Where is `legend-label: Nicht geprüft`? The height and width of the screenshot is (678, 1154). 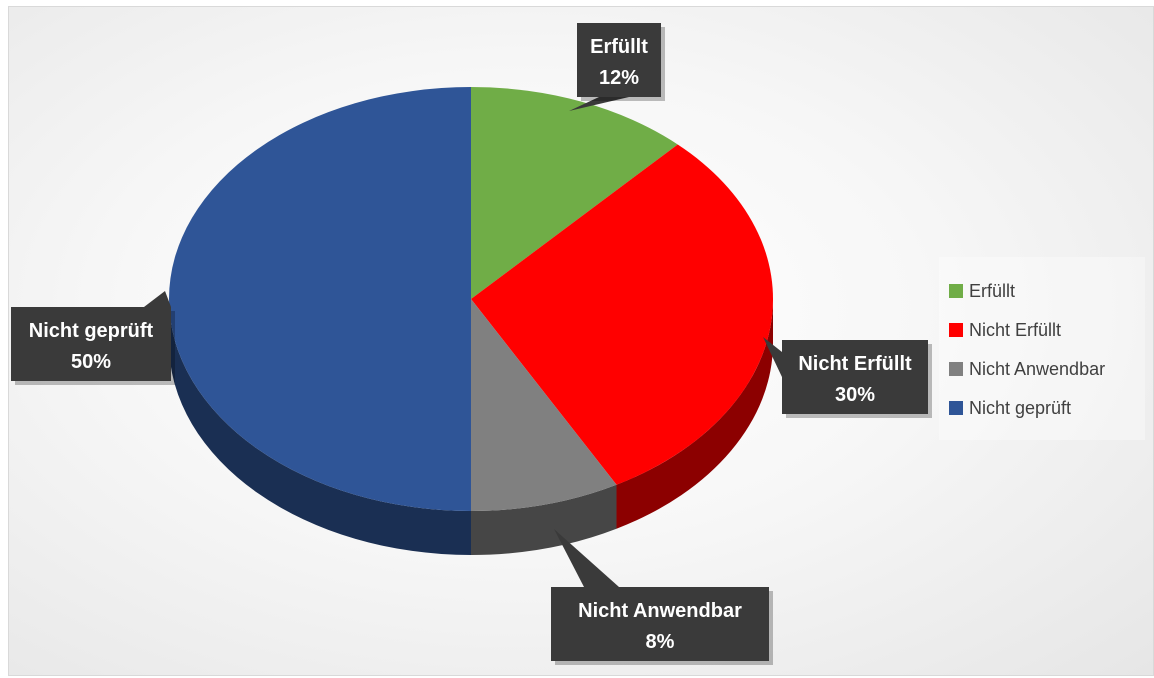
legend-label: Nicht geprüft is located at coordinates (1020, 407).